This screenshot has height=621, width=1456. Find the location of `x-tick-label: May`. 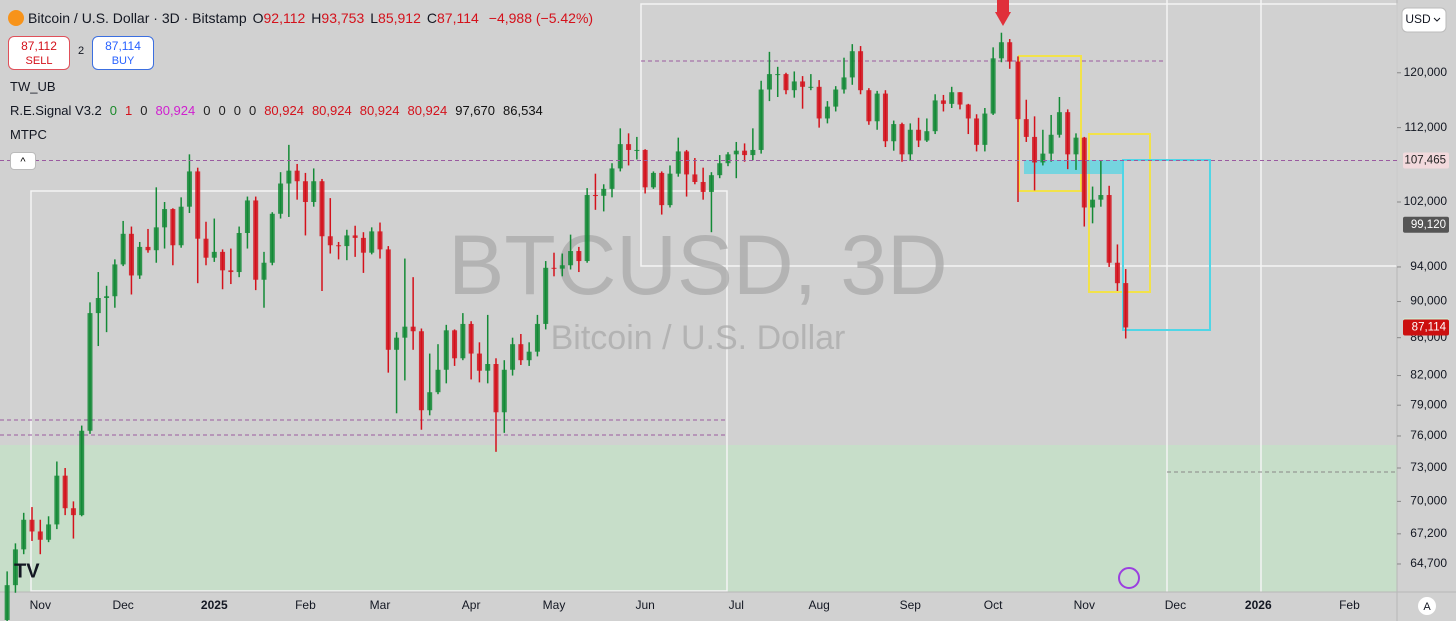

x-tick-label: May is located at coordinates (554, 605).